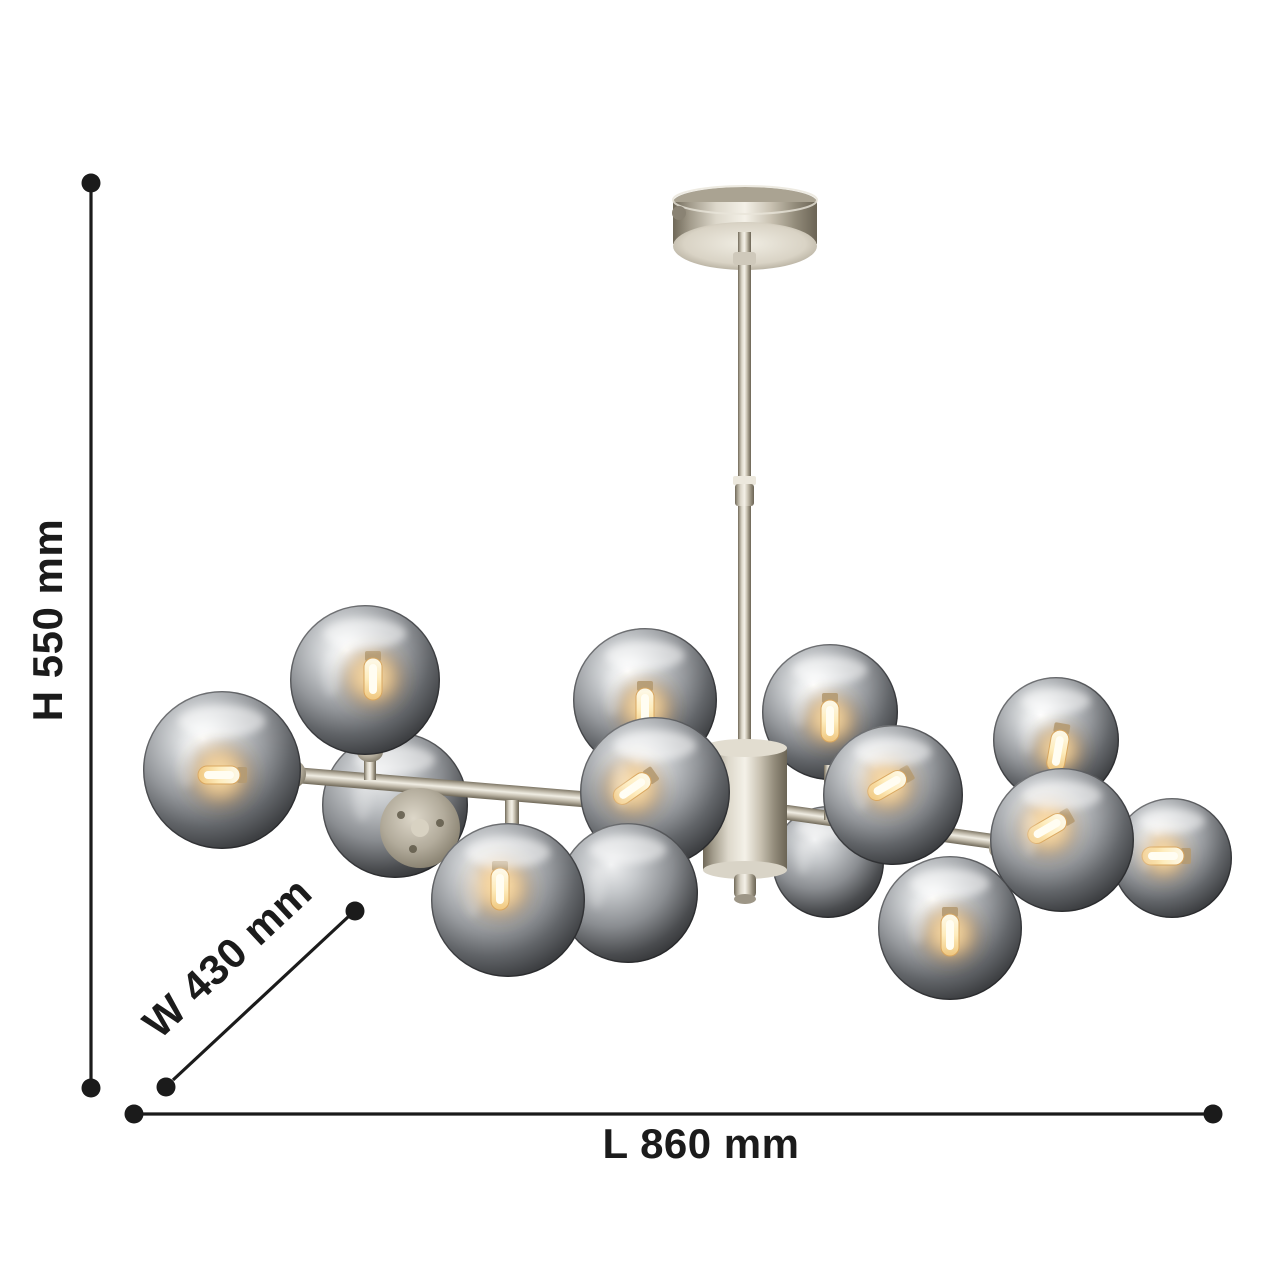 This screenshot has height=1280, width=1280. Describe the element at coordinates (744, 258) in the screenshot. I see `rod-collar` at that location.